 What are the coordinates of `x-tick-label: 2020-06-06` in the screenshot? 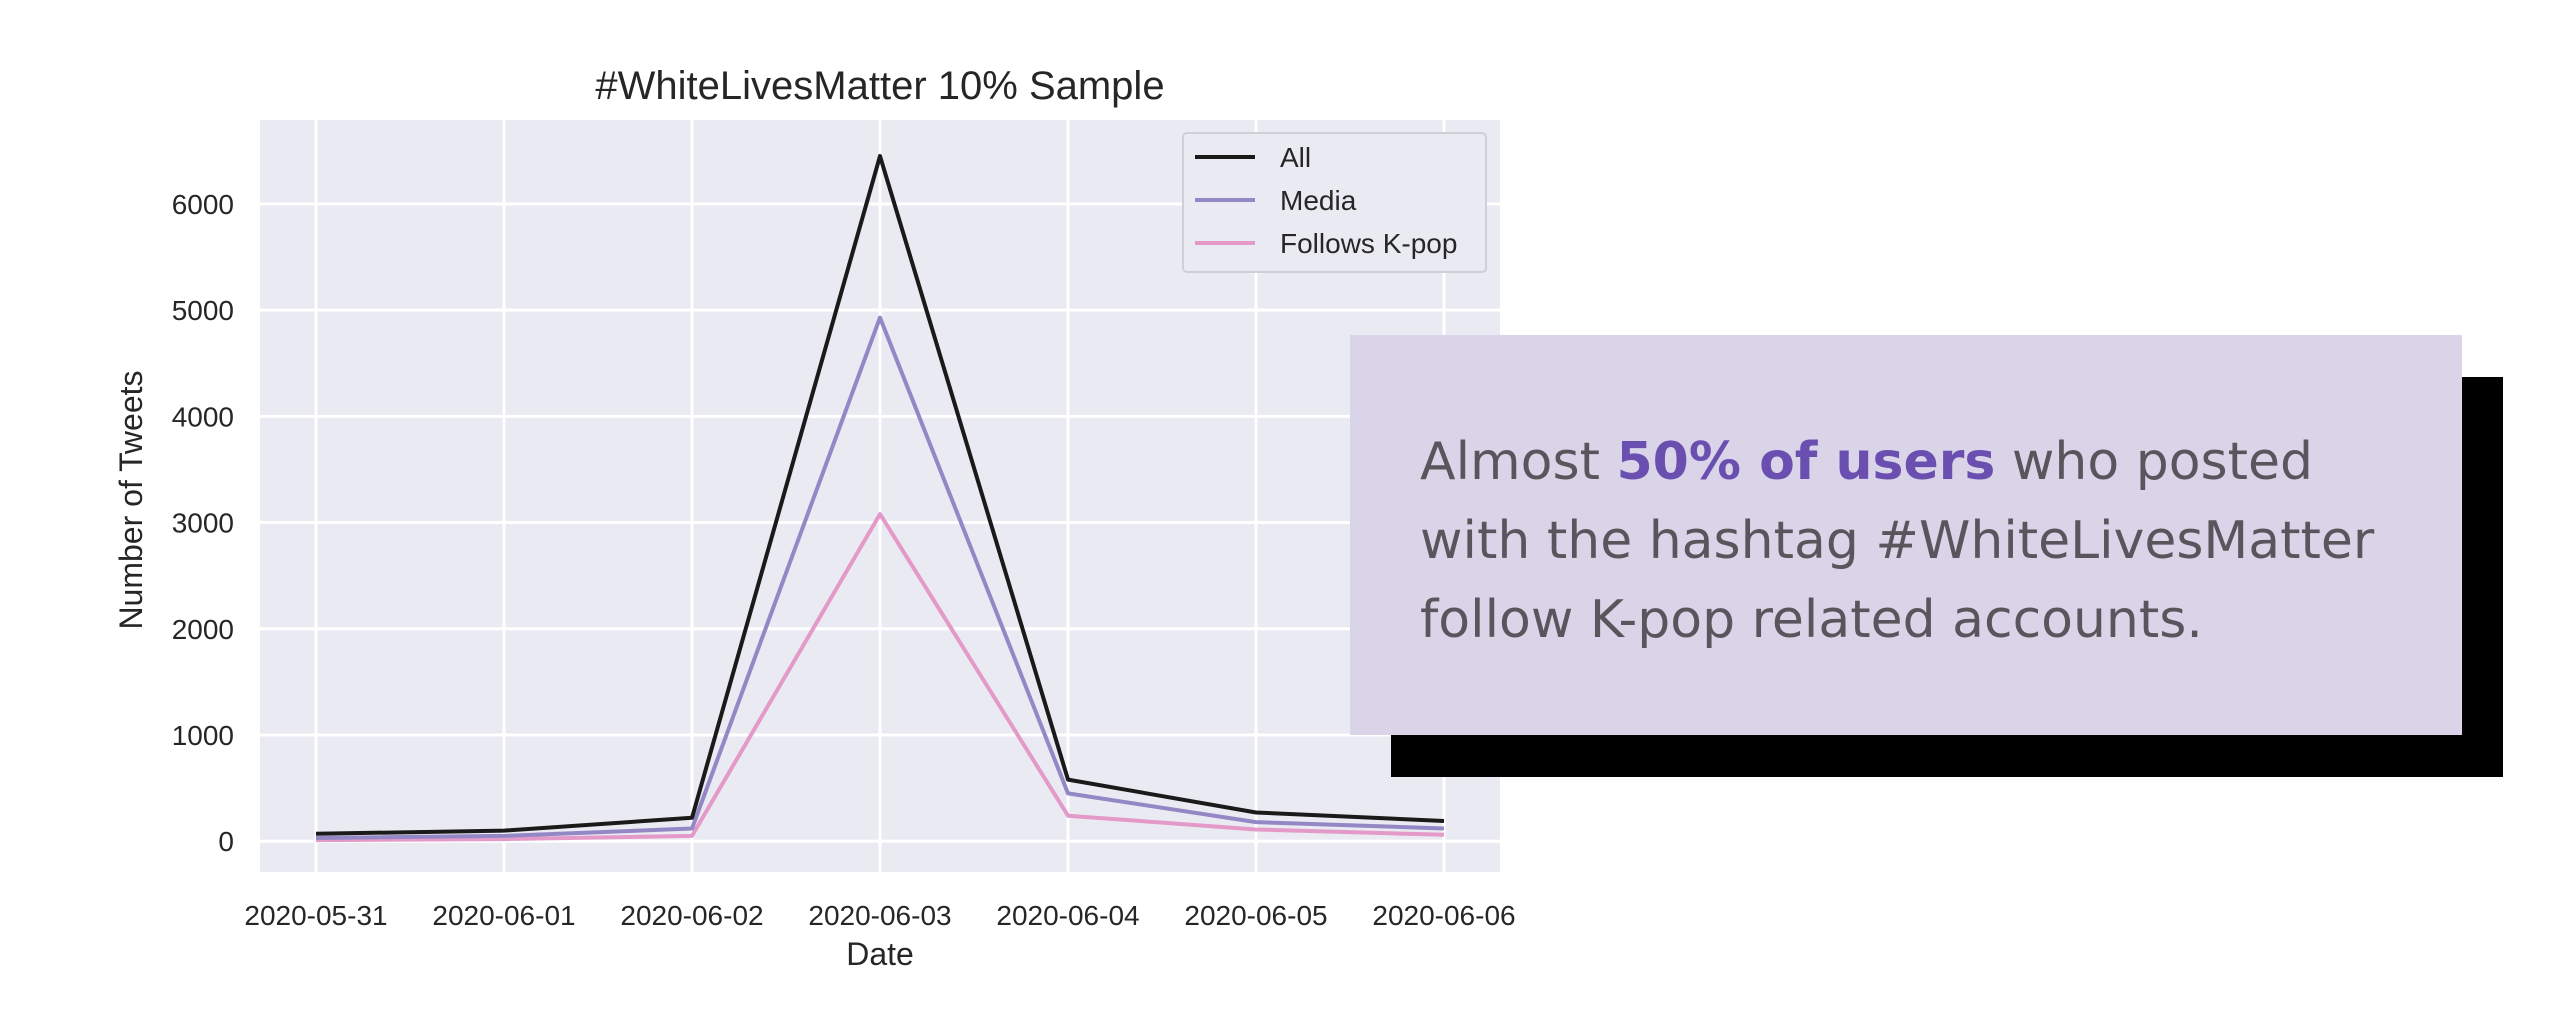 It's located at (1443, 915).